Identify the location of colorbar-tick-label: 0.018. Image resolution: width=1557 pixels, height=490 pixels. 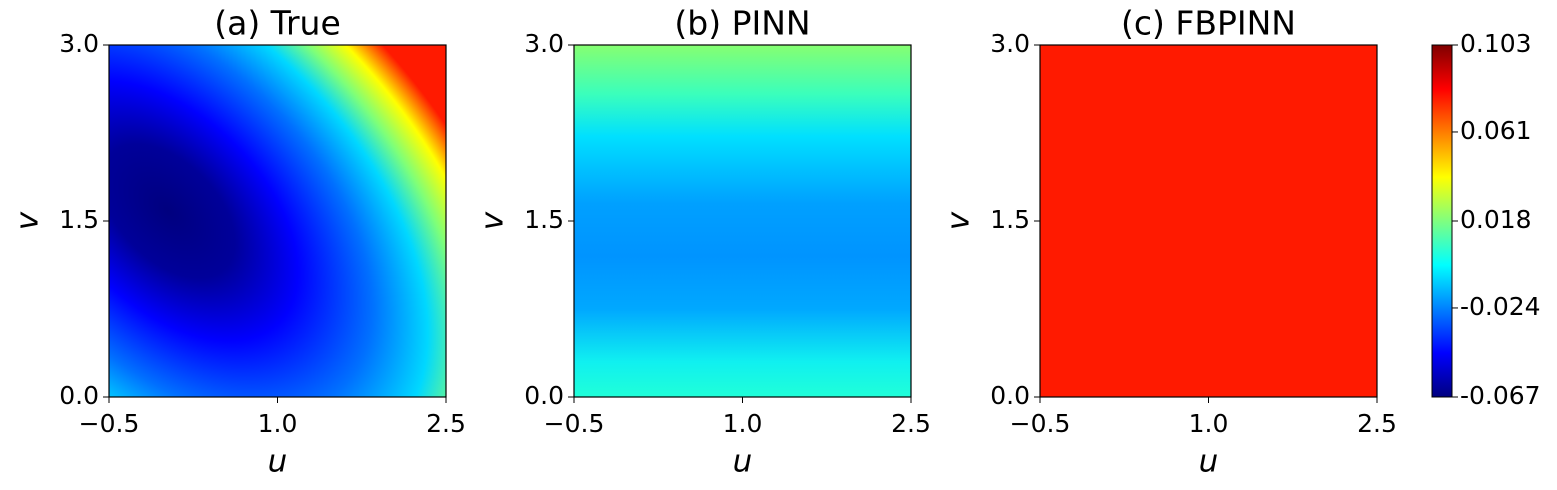
(1496, 219).